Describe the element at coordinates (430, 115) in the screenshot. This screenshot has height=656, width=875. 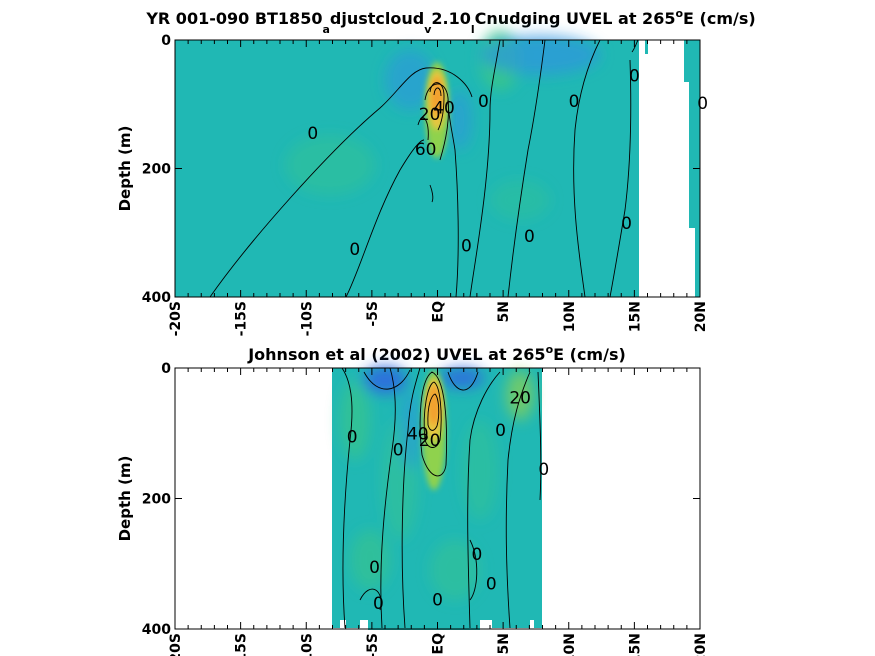
I see `top-contour-label: 20` at that location.